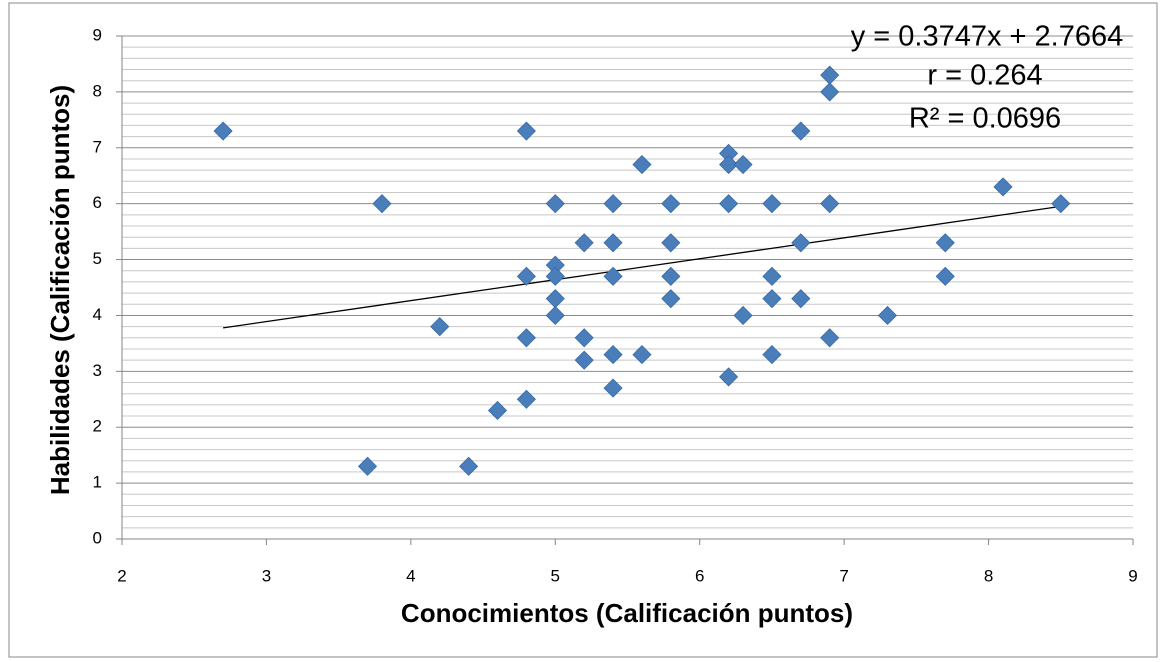 The image size is (1164, 662). I want to click on y-tick-label: 0, so click(97, 537).